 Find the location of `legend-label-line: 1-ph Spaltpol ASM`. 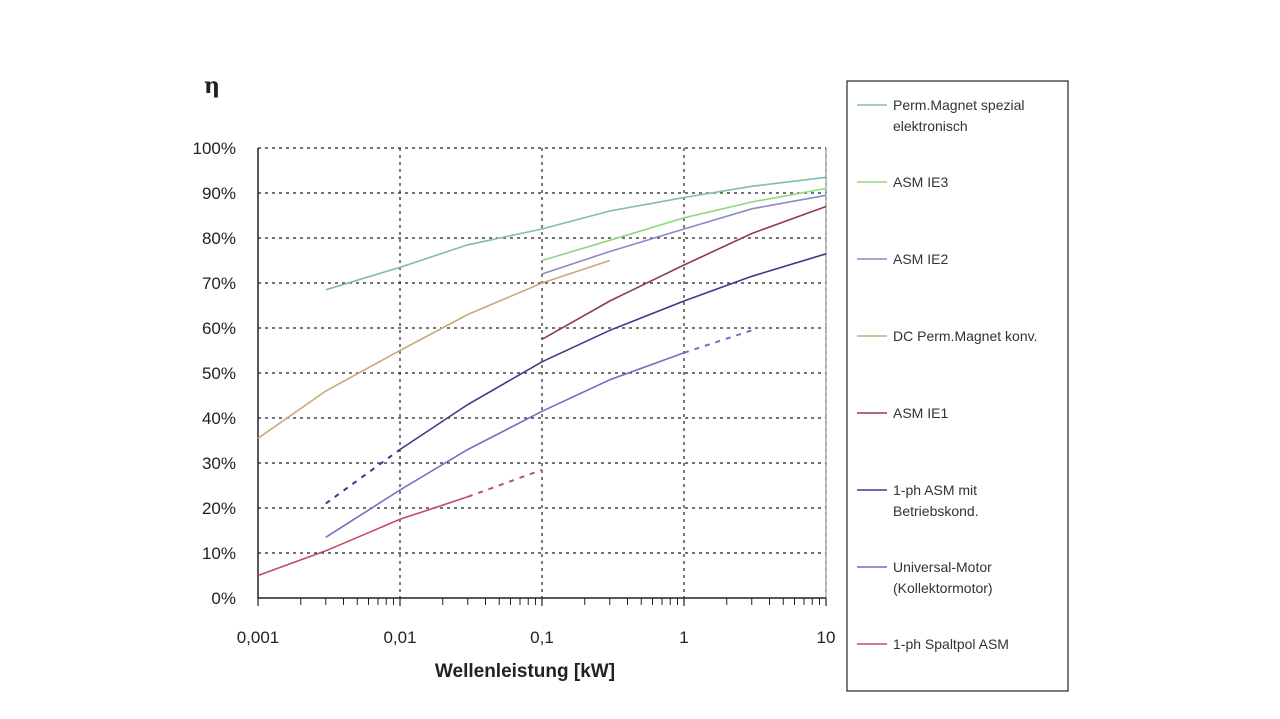

legend-label-line: 1-ph Spaltpol ASM is located at coordinates (951, 644).